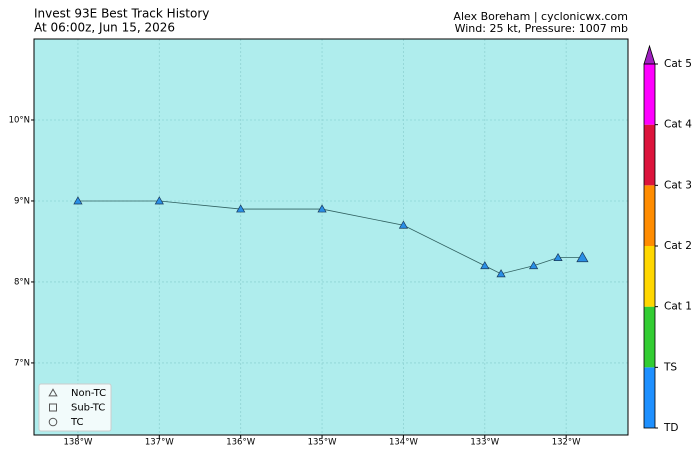 Image resolution: width=700 pixels, height=455 pixels. What do you see at coordinates (678, 185) in the screenshot?
I see `colorbar-label: Cat 3` at bounding box center [678, 185].